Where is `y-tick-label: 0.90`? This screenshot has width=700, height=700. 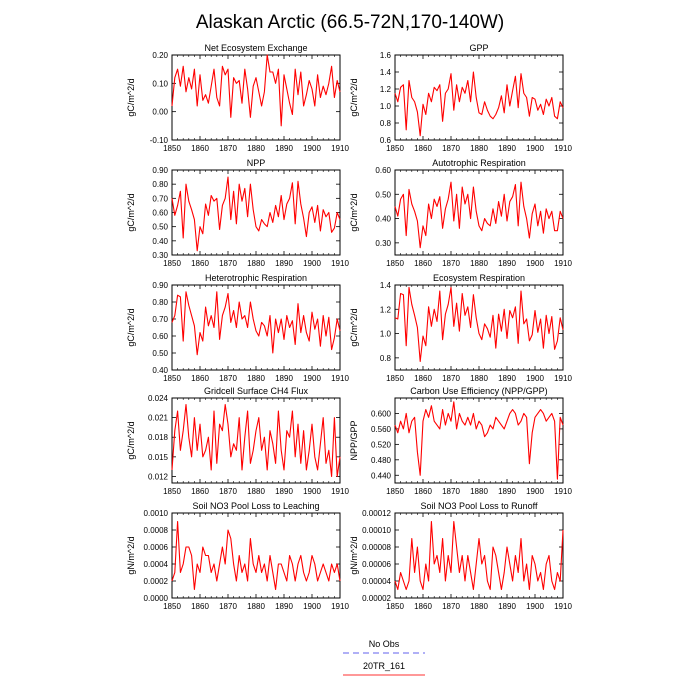 y-tick-label: 0.90 is located at coordinates (160, 285).